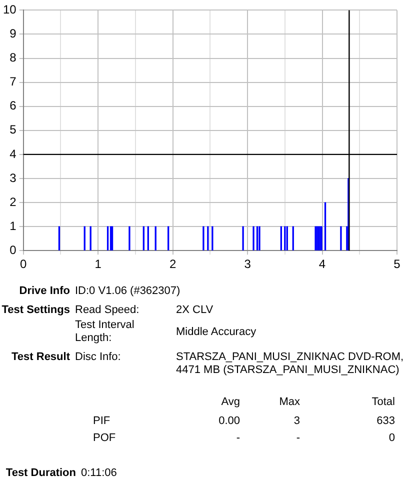  What do you see at coordinates (13, 57) in the screenshot?
I see `y-tick-label: 8` at bounding box center [13, 57].